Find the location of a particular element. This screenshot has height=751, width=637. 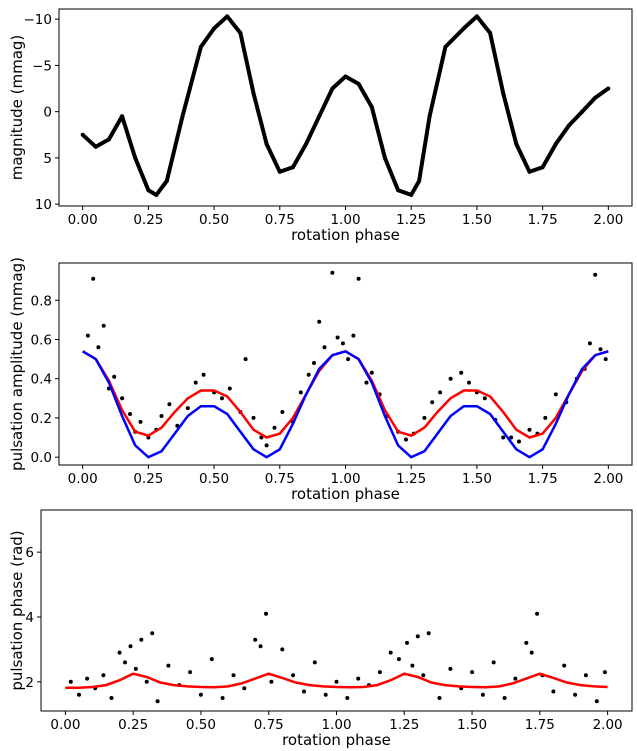

y-tick-label: 4 is located at coordinates (29, 618).